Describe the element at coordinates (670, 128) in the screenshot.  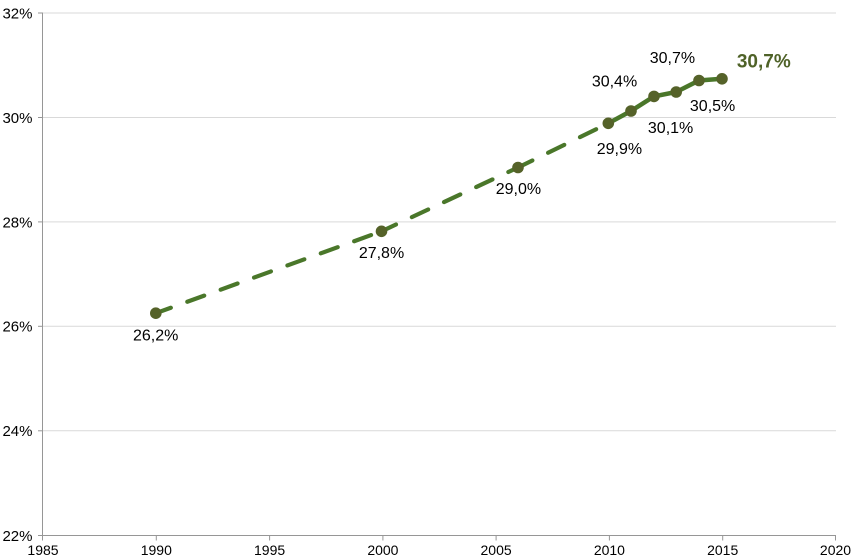
I see `svg-text: 30,1%` at that location.